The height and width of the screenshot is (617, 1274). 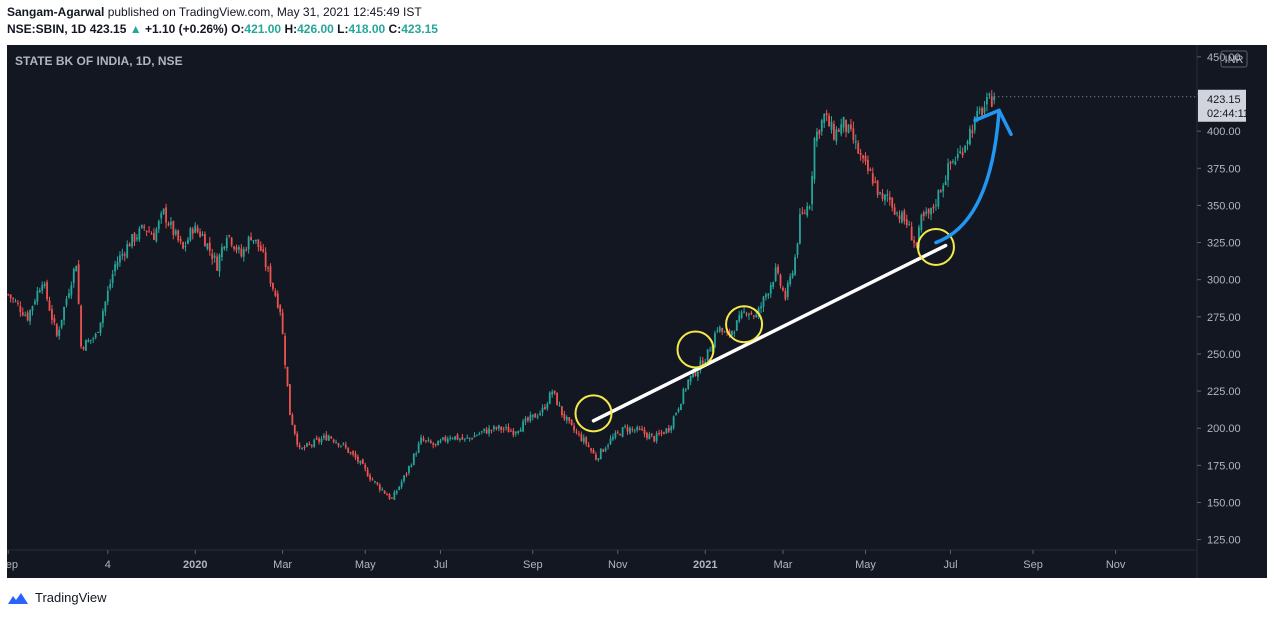 I want to click on countdown-tag: 02:44:11, so click(x=1228, y=114).